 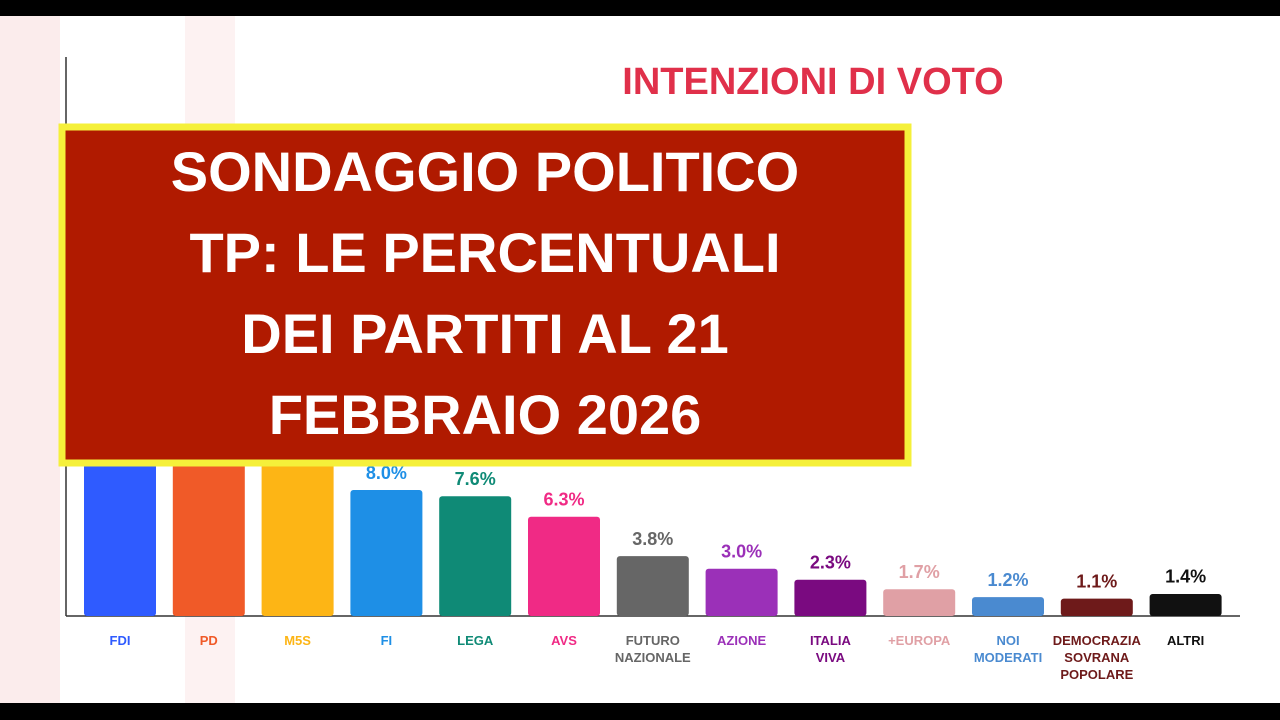 What do you see at coordinates (741, 640) in the screenshot?
I see `x-tick-label: AZIONE` at bounding box center [741, 640].